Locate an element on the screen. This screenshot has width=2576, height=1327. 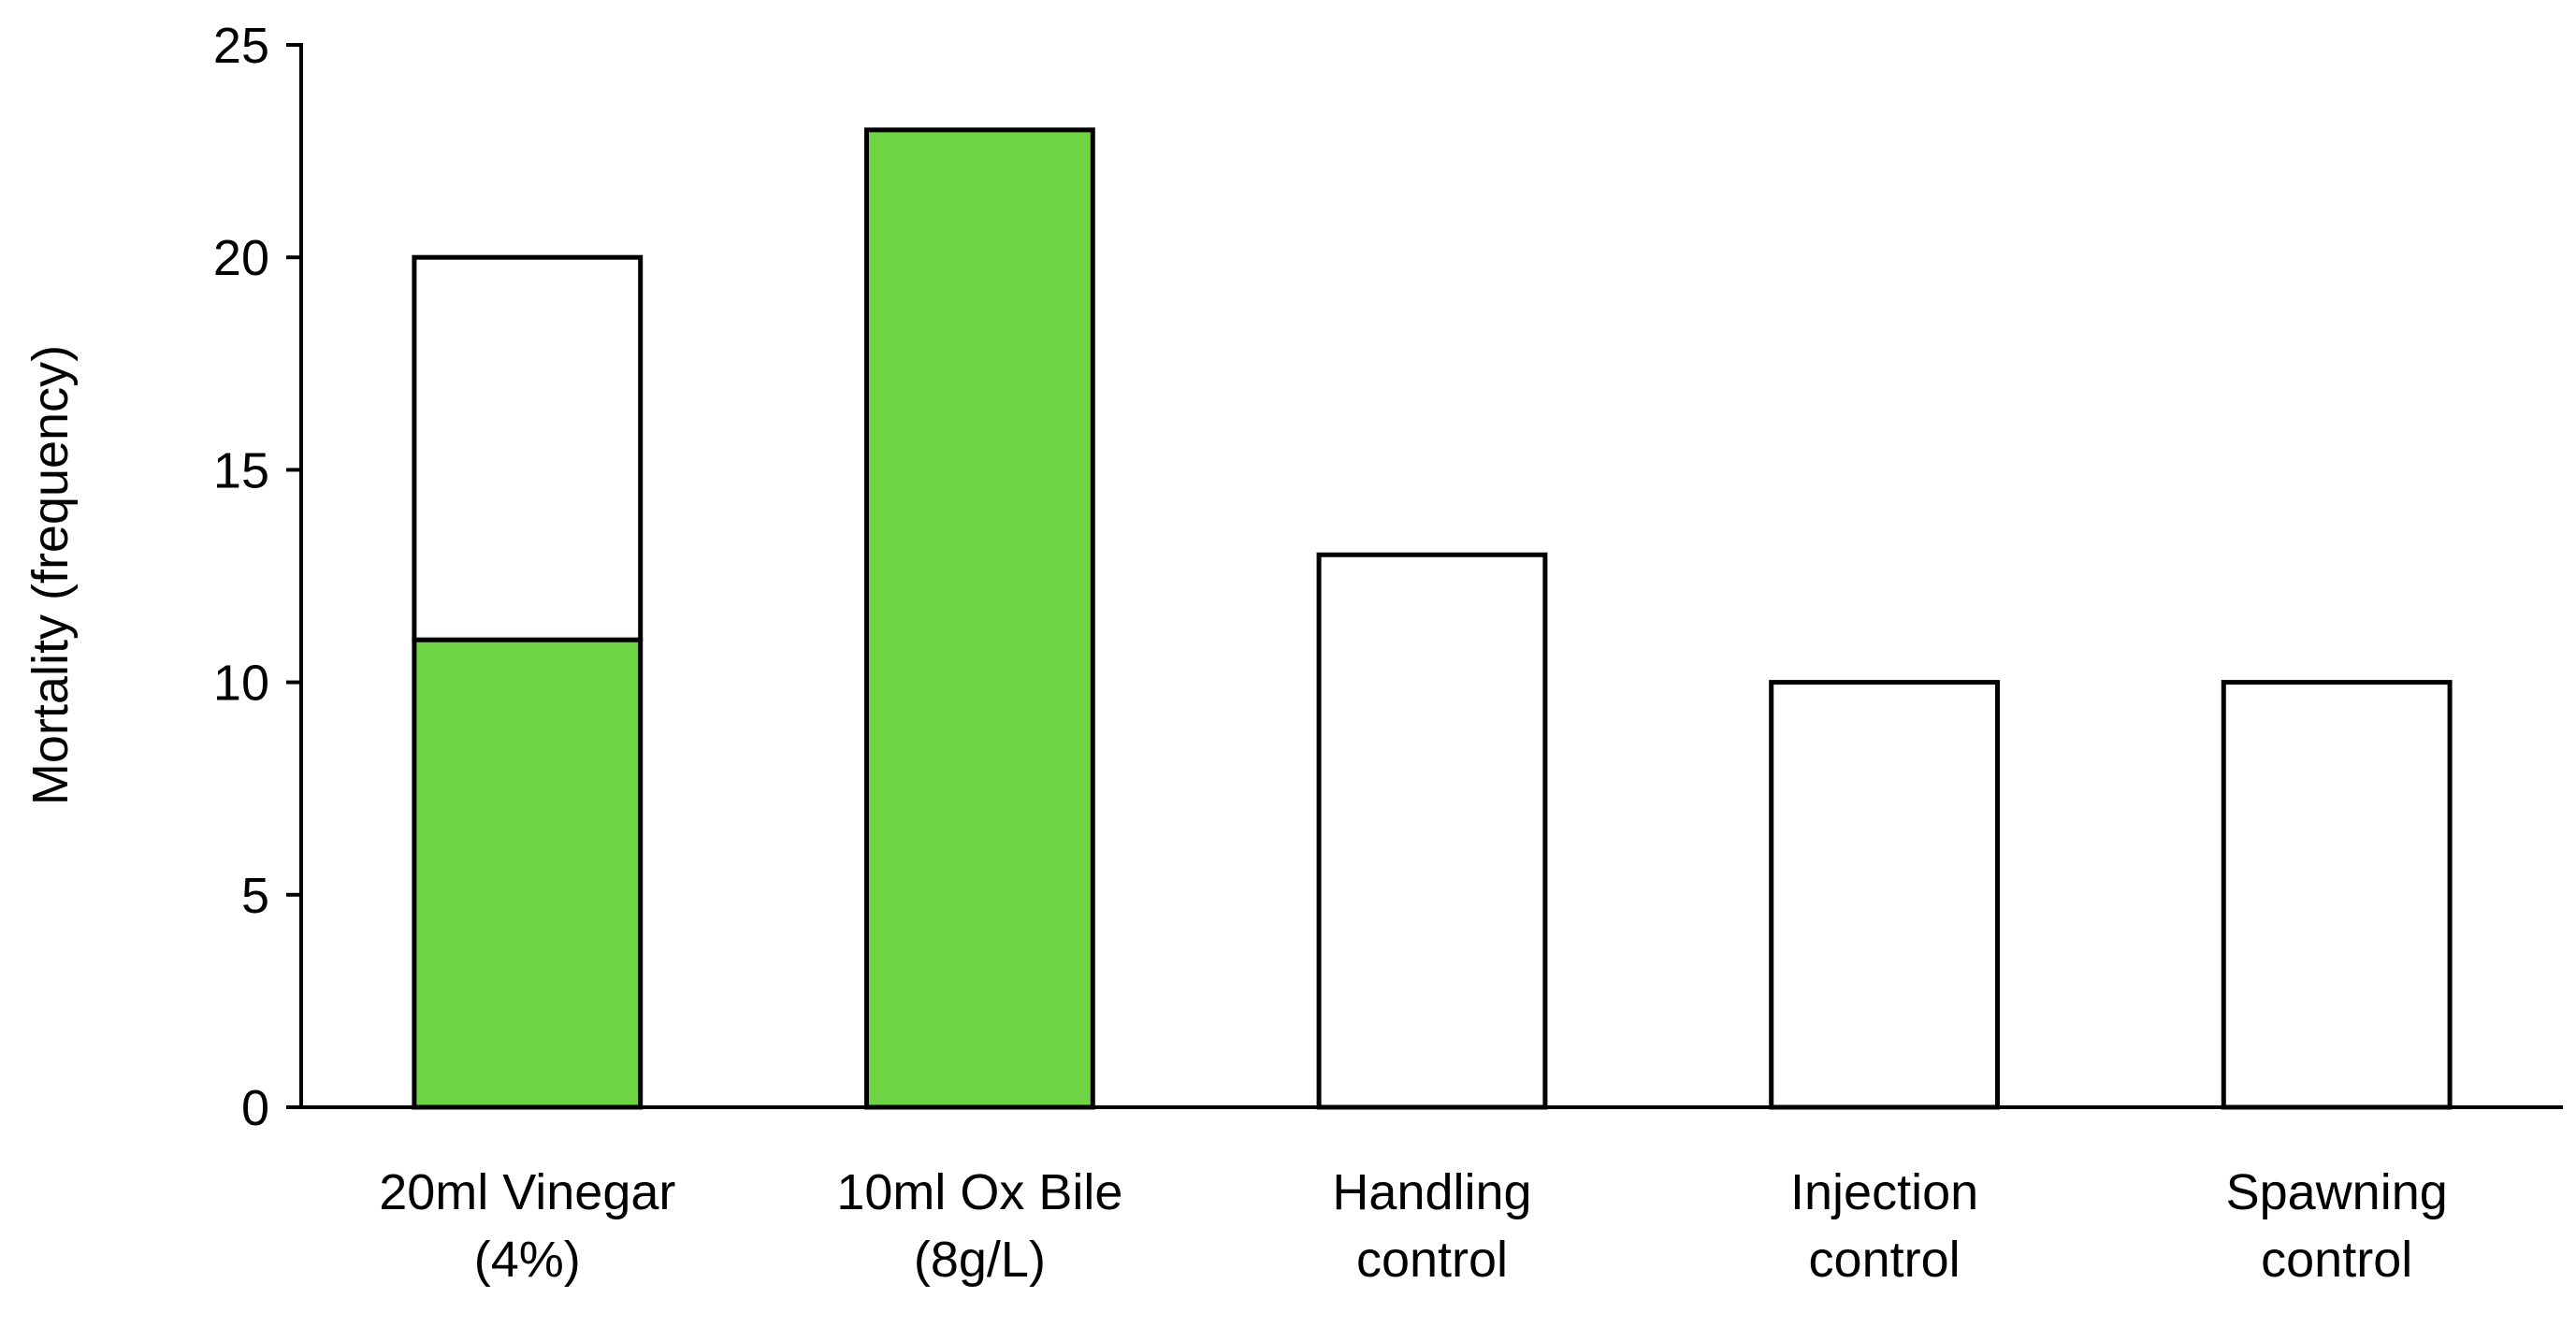
y-ticks-group: 0 5 10 15 20 25 is located at coordinates (257, 577).